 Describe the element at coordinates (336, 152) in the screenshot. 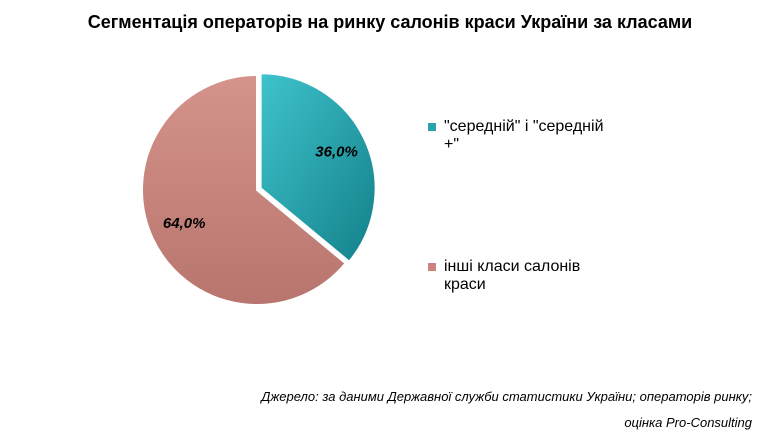

I see `pie-label-middle-class: 36,0%` at that location.